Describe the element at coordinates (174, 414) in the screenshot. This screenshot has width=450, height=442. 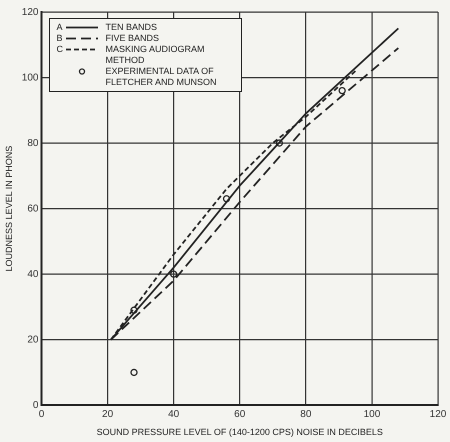
I see `x-tick-label: 40` at that location.